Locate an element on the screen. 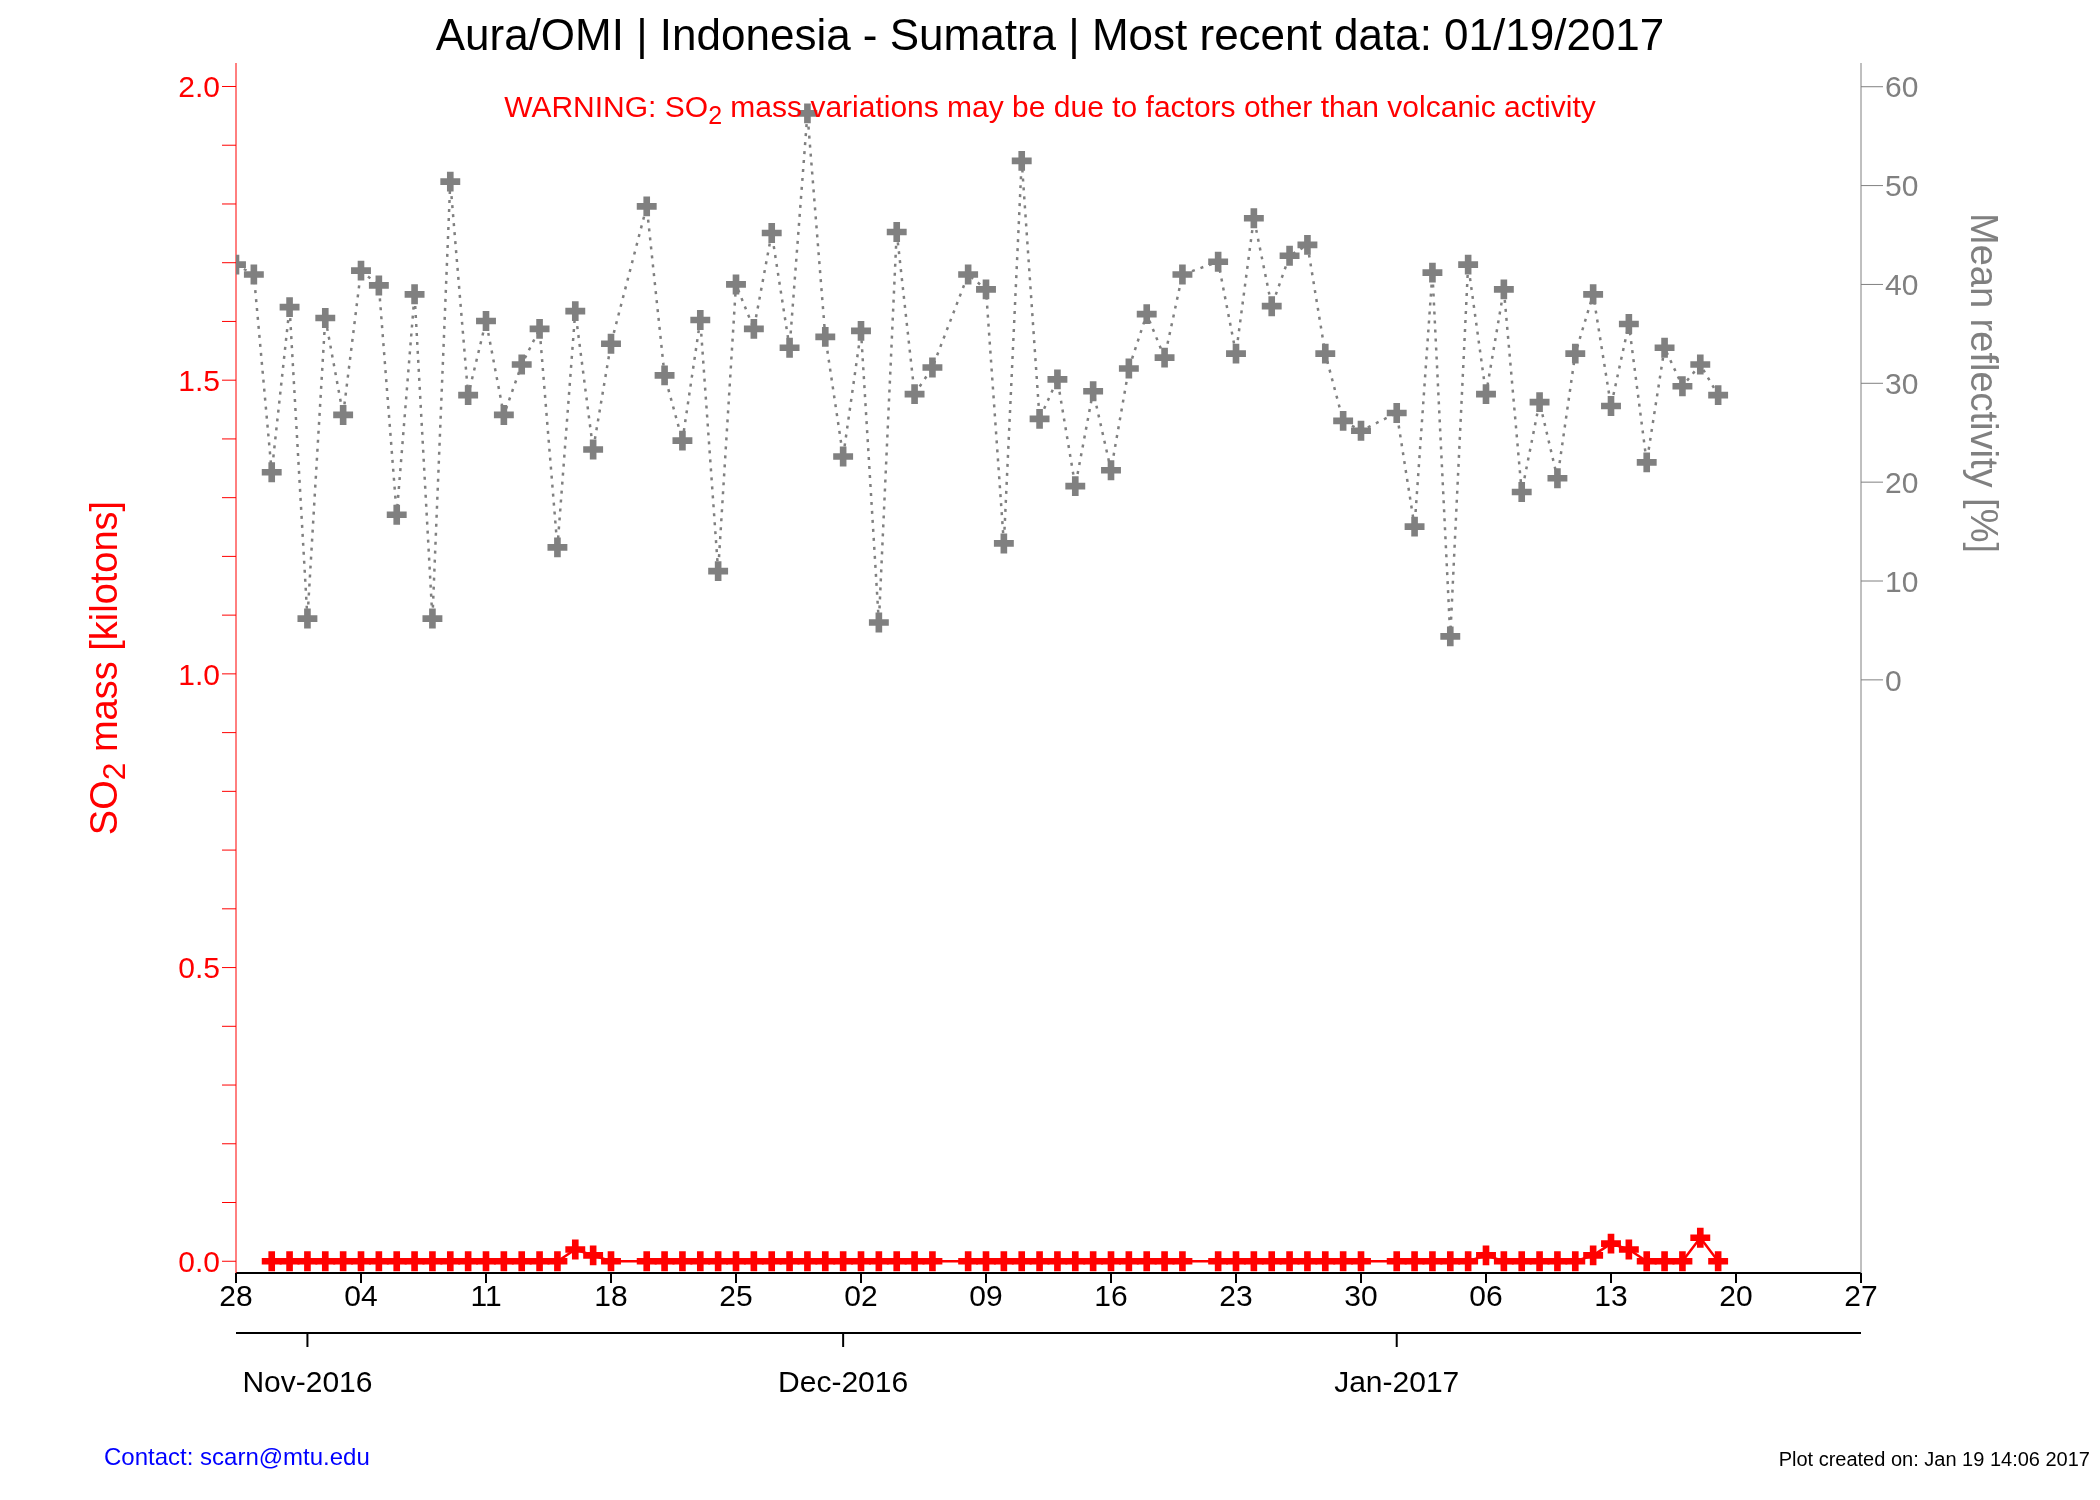 This screenshot has height=1500, width=2100. y-tick-label: 2.0 is located at coordinates (199, 87).